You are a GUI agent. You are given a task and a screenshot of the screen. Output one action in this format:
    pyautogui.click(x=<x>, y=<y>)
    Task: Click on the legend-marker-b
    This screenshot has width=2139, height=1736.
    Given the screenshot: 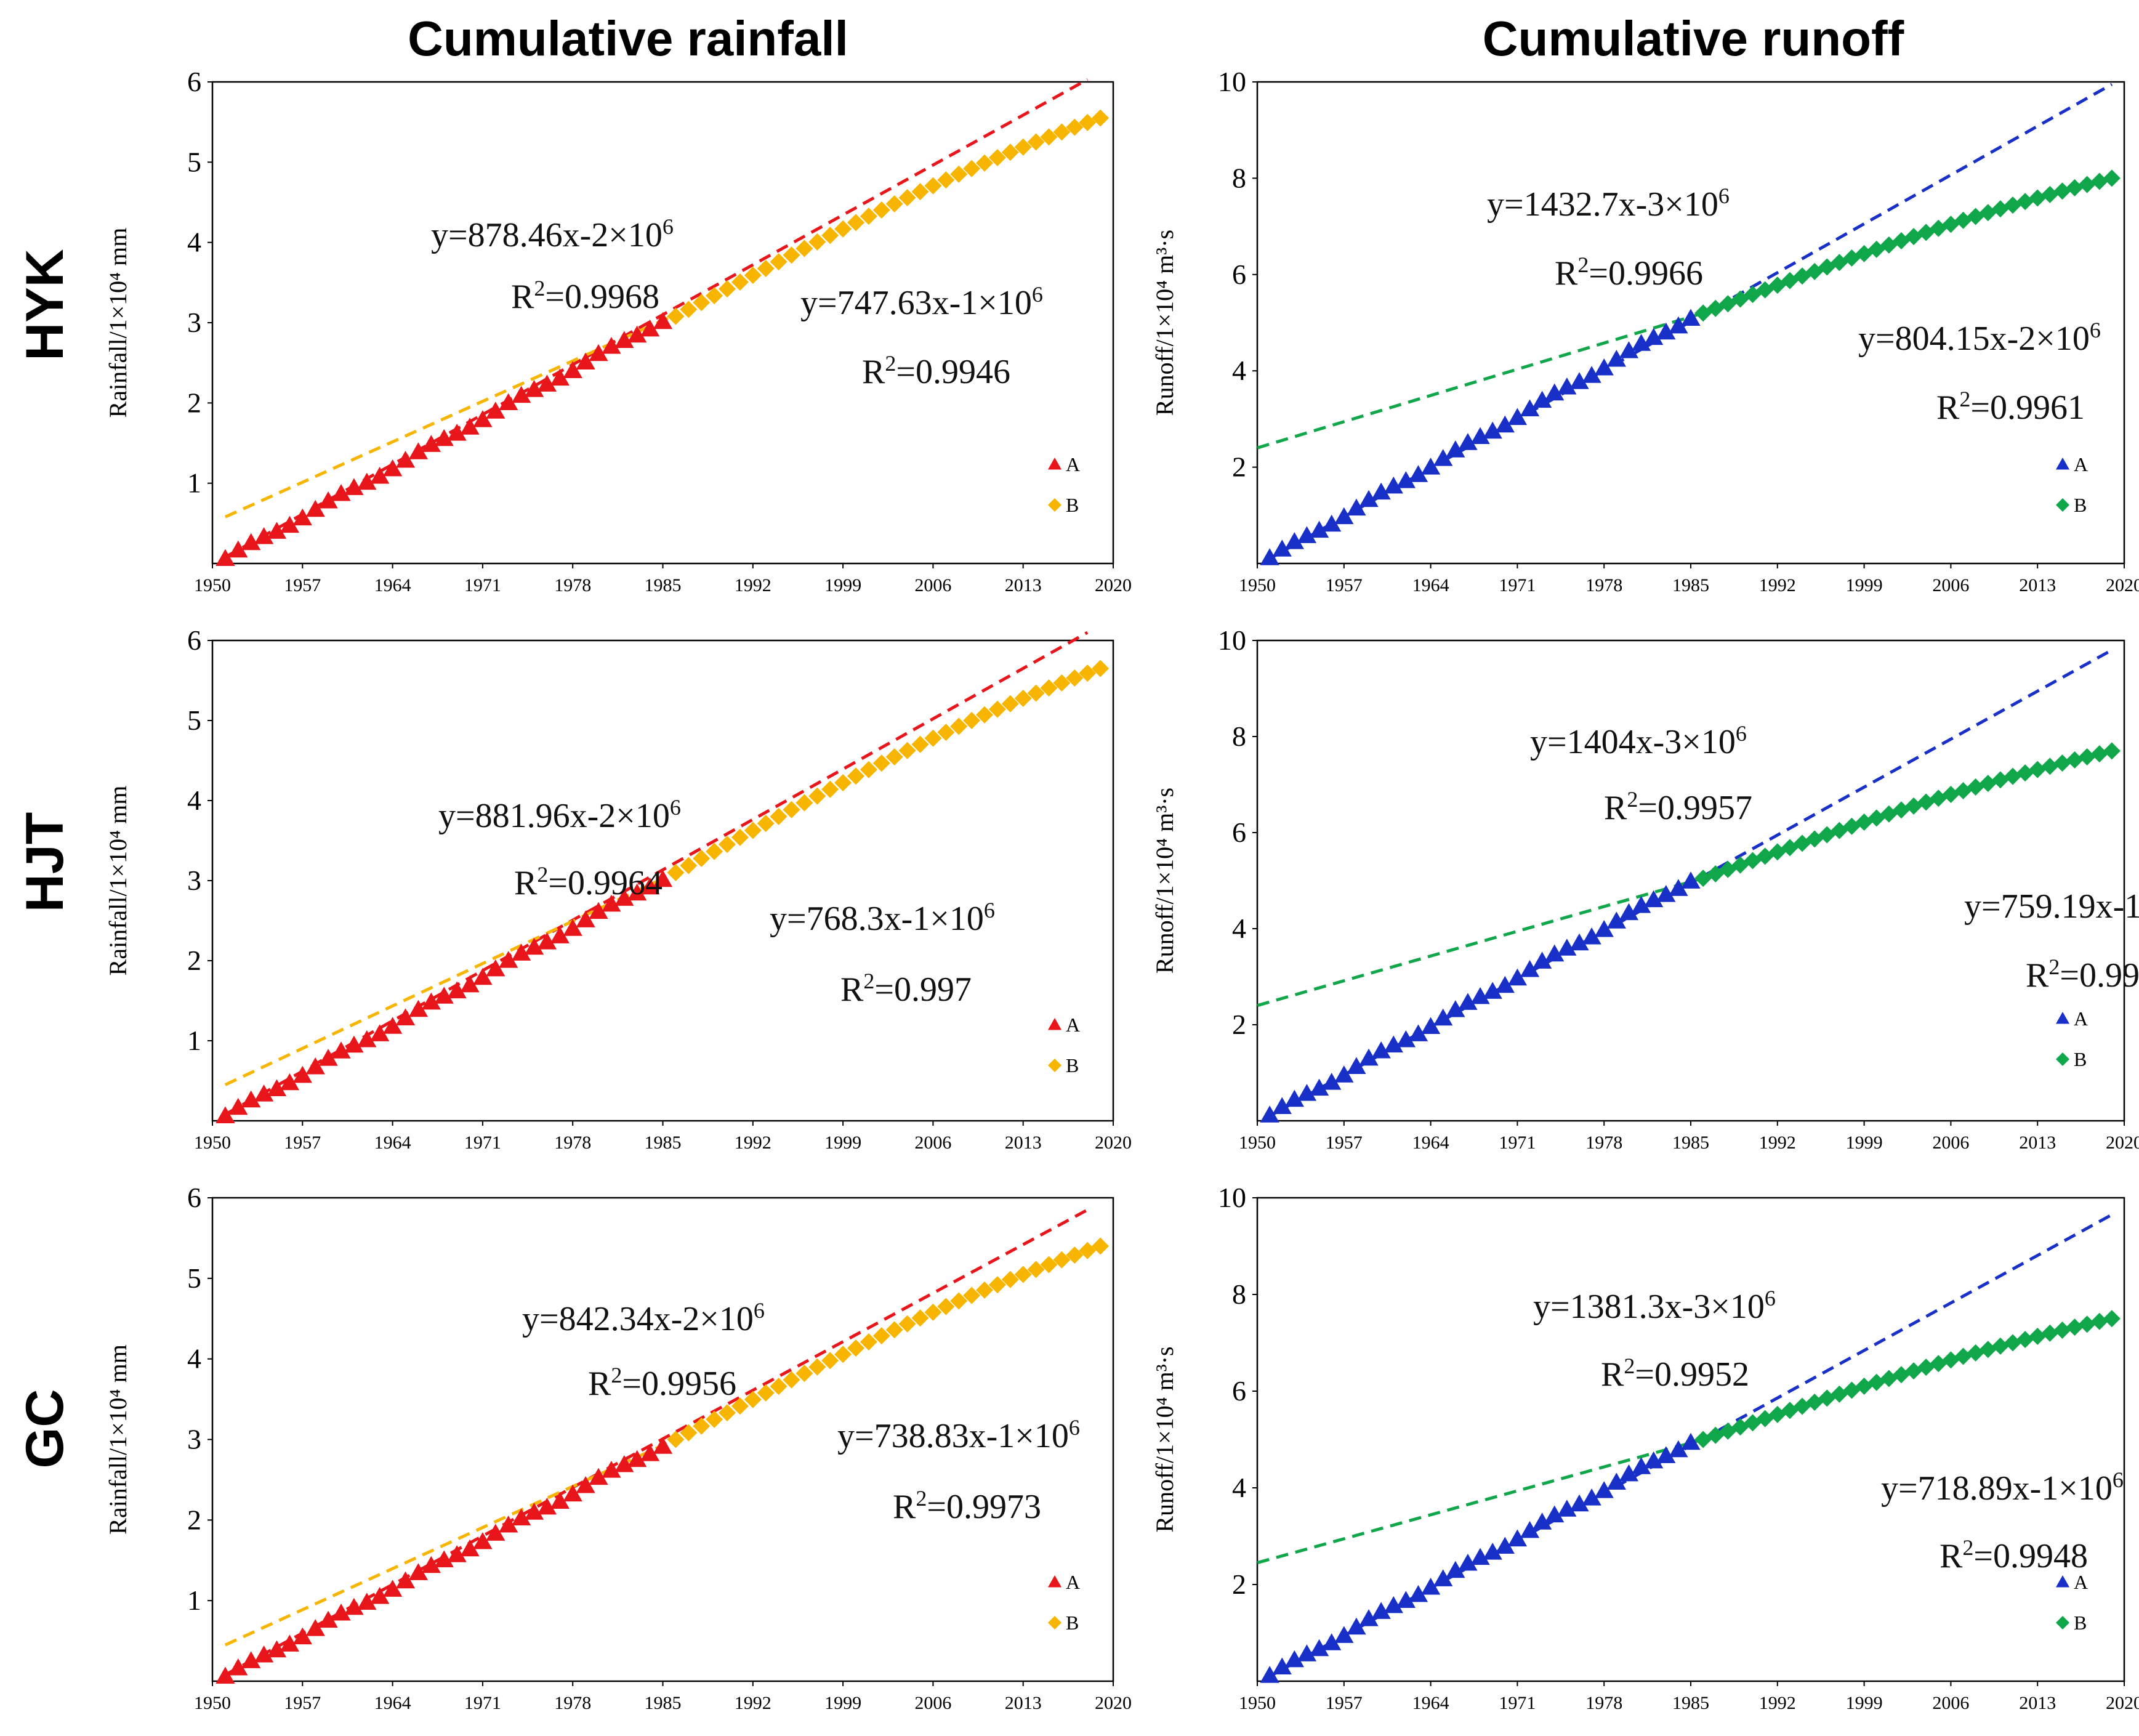 What is the action you would take?
    pyautogui.click(x=2062, y=505)
    